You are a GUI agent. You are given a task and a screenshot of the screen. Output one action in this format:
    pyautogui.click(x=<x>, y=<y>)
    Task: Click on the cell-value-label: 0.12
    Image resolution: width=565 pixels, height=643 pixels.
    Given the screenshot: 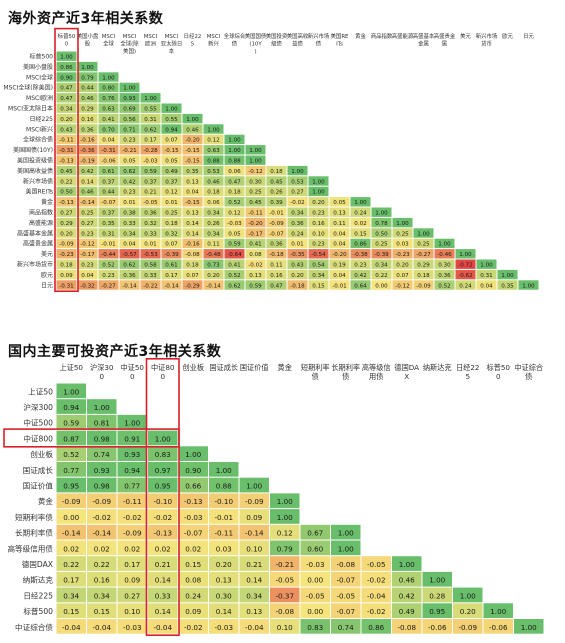 What is the action you would take?
    pyautogui.click(x=234, y=213)
    